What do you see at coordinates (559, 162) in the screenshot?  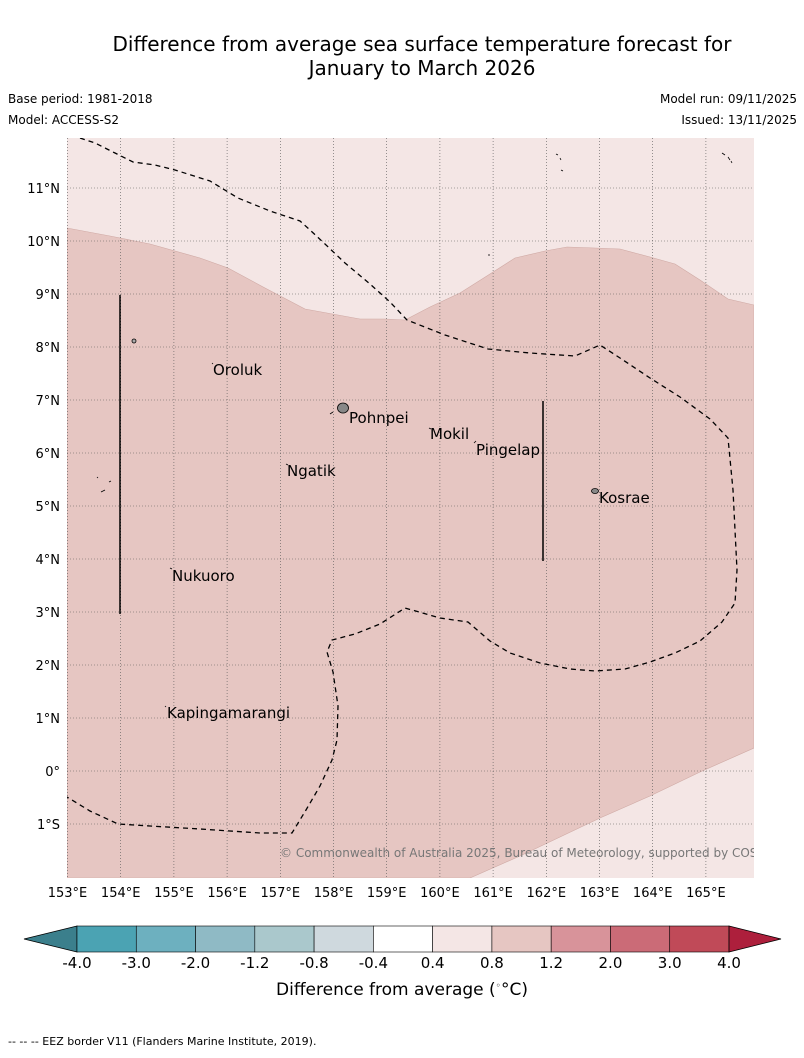 I see `islet-northeast` at bounding box center [559, 162].